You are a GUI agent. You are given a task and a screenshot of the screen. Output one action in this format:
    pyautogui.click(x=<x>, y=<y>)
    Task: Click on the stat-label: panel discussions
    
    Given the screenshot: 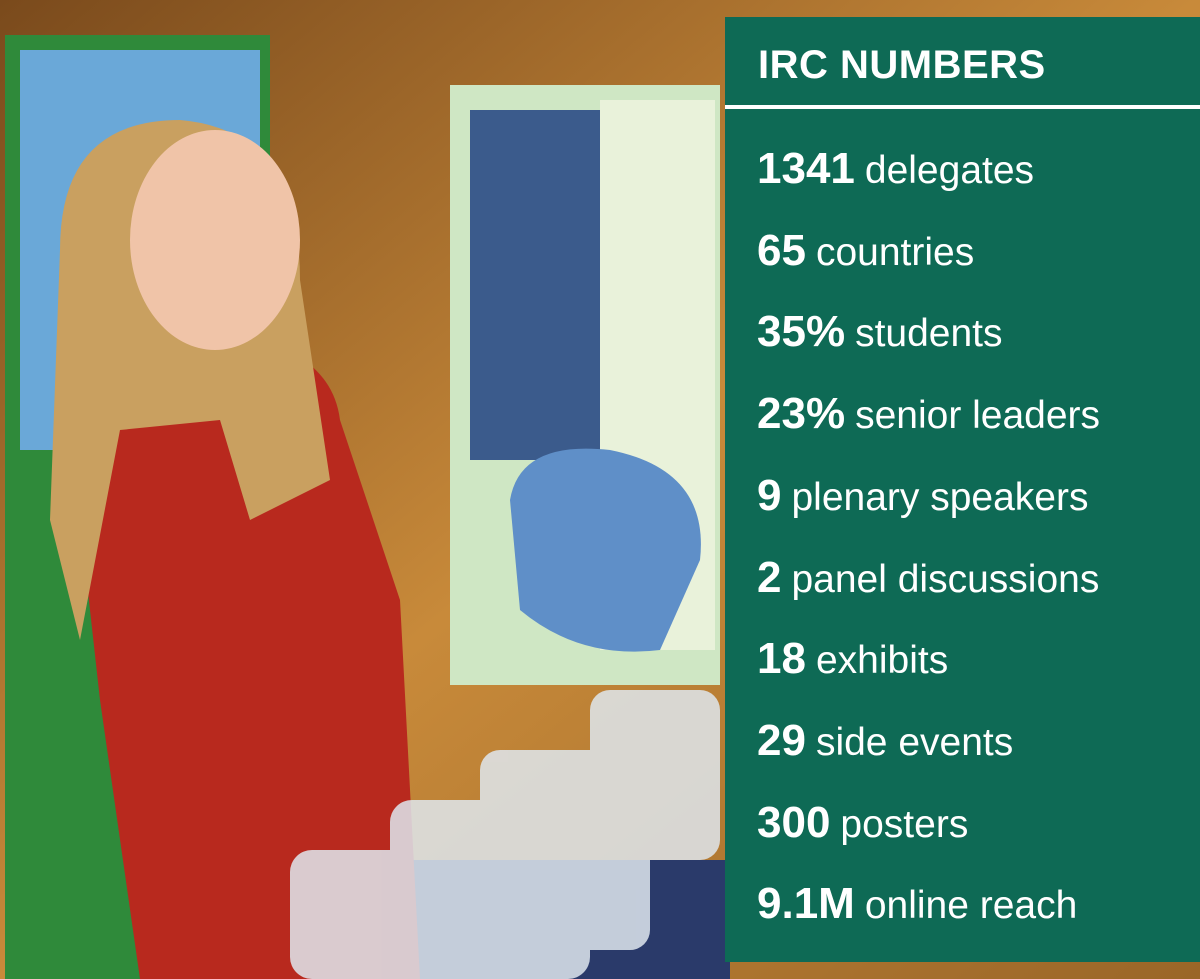 What is the action you would take?
    pyautogui.click(x=945, y=579)
    